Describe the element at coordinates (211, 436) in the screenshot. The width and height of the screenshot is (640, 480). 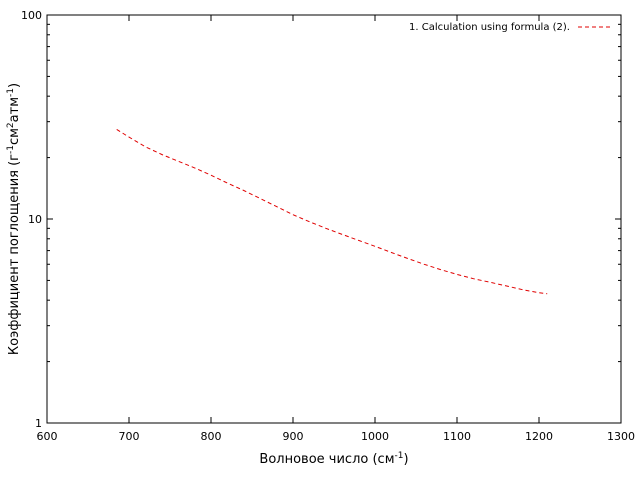
I see `x-tick-label: 800` at that location.